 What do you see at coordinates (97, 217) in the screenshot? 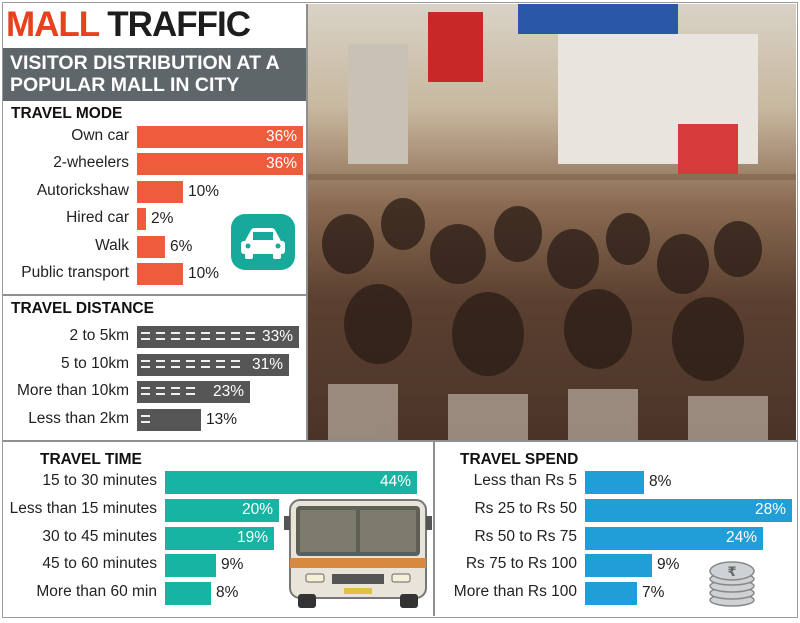
I see `mode-label-hired-car: Hired car` at bounding box center [97, 217].